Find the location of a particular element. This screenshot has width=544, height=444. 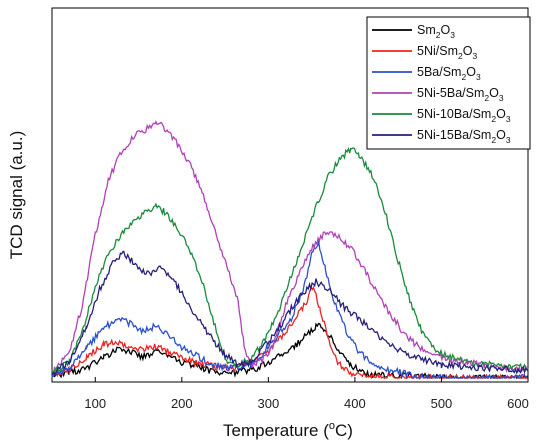

x-tick-label-600: 600 is located at coordinates (518, 403).